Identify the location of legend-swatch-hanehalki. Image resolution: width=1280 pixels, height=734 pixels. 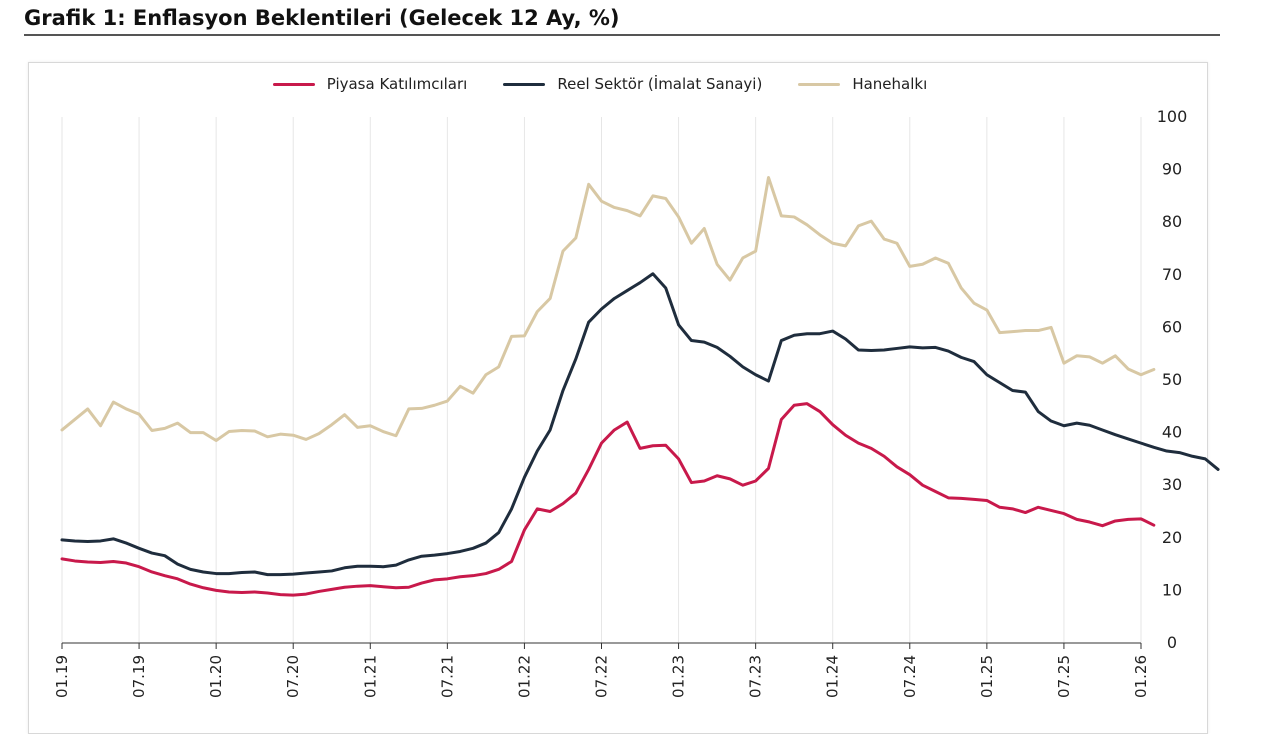
(819, 84).